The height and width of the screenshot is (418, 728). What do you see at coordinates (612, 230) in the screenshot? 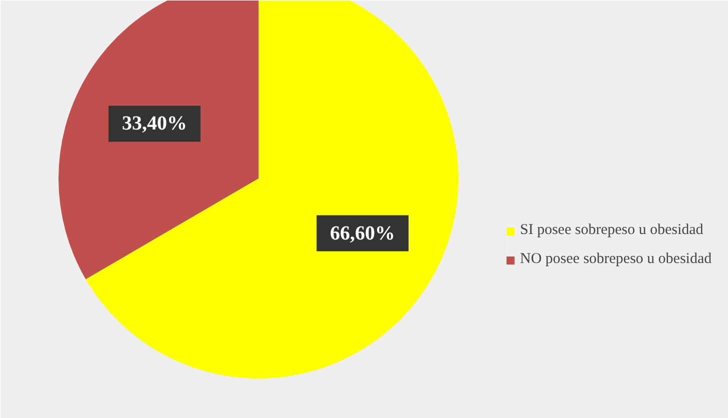
I see `legend-label: SI posee sobrepeso u obesidad` at bounding box center [612, 230].